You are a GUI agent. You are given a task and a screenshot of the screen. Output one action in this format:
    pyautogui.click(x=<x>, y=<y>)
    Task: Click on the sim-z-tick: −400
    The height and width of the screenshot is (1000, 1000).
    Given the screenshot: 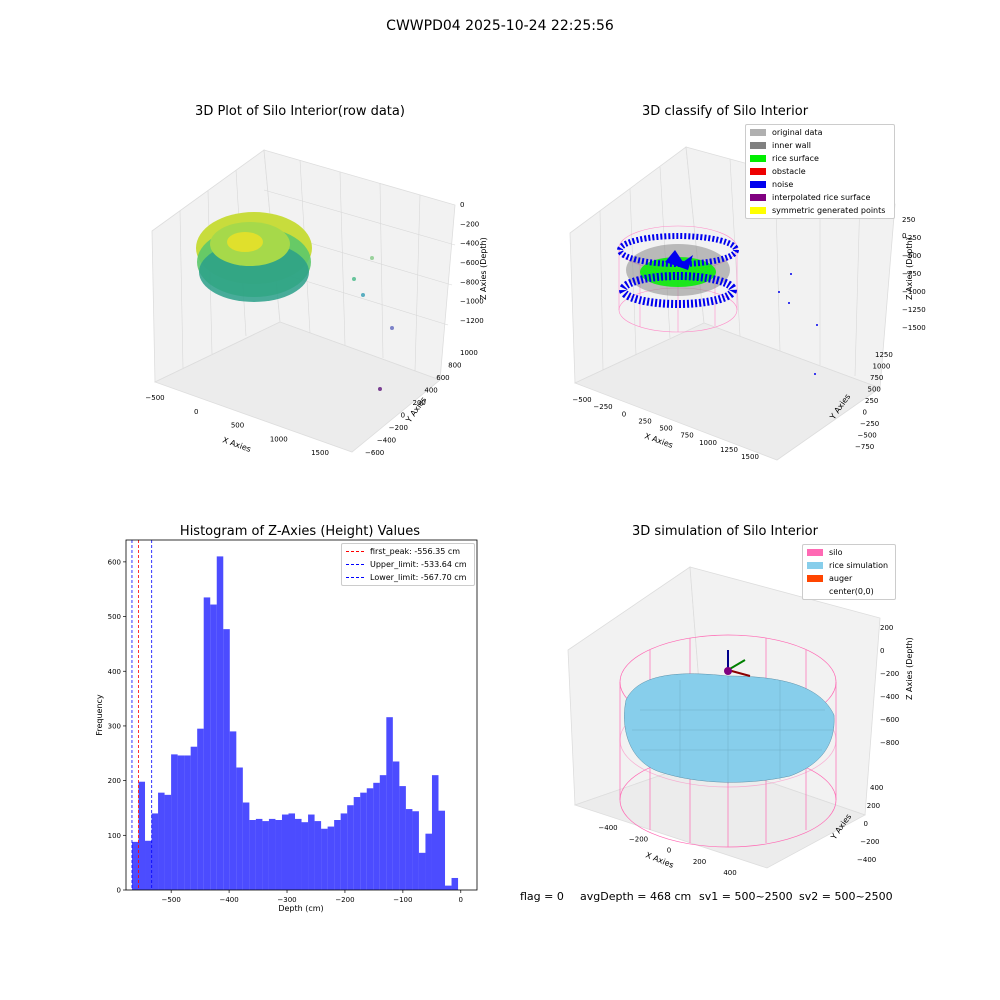 What is the action you would take?
    pyautogui.click(x=889, y=697)
    